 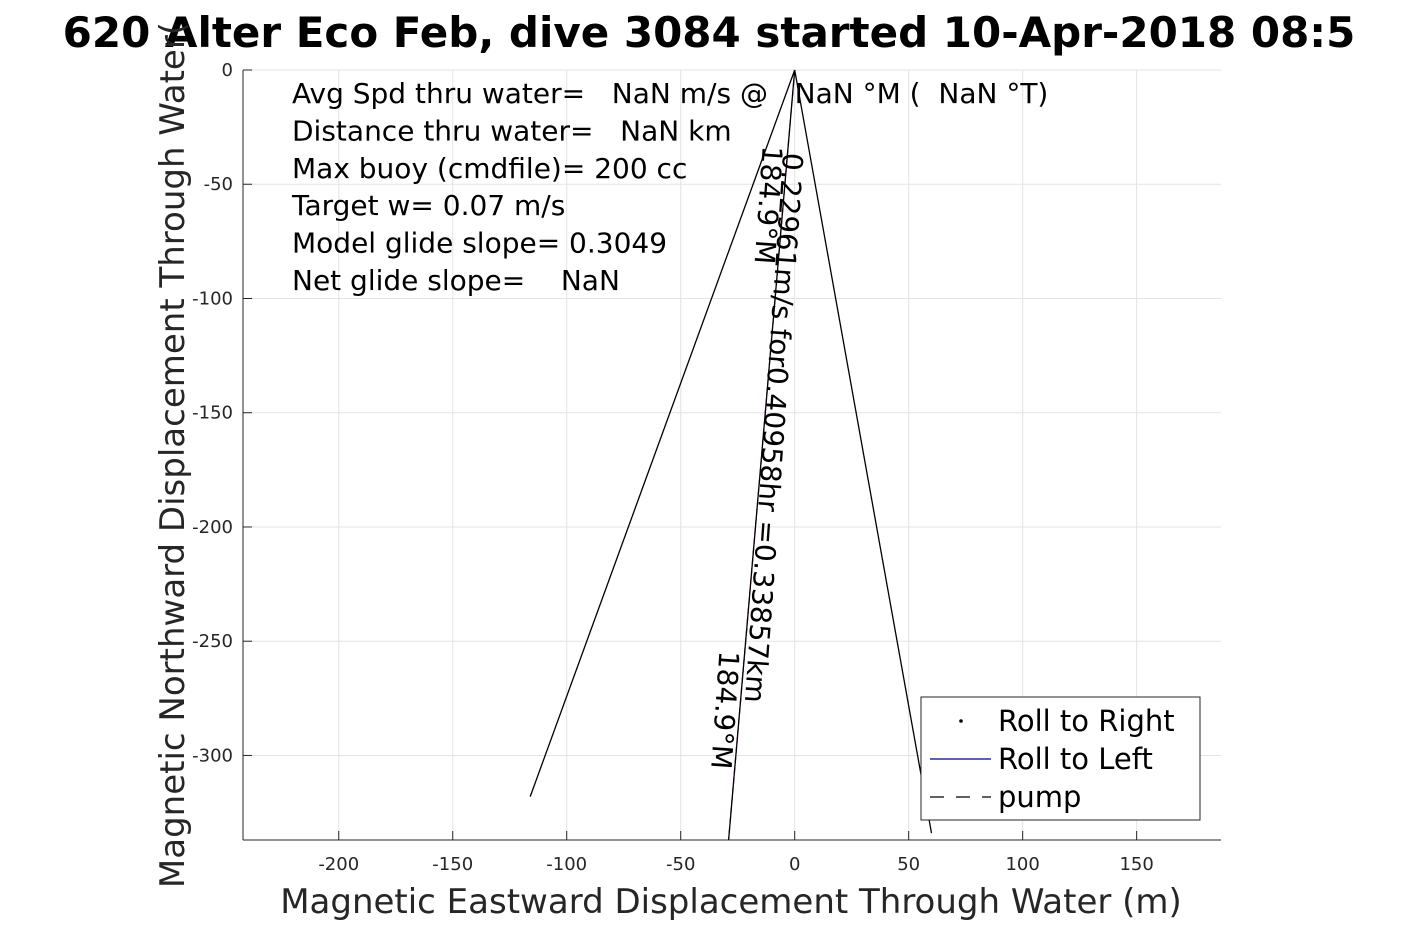 I want to click on x-tick-label: -150, so click(x=452, y=864).